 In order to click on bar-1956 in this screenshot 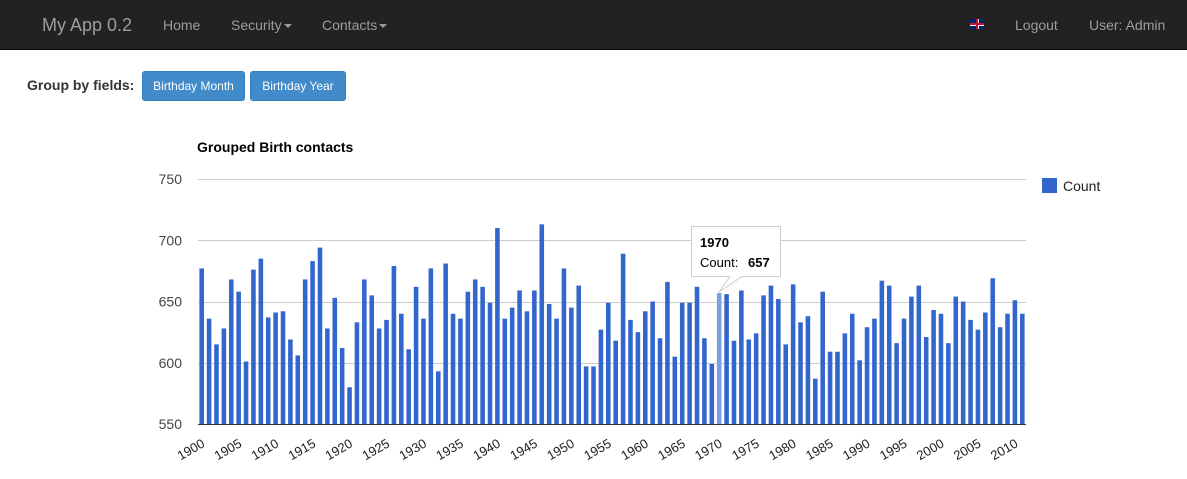, I will do `click(615, 382)`.